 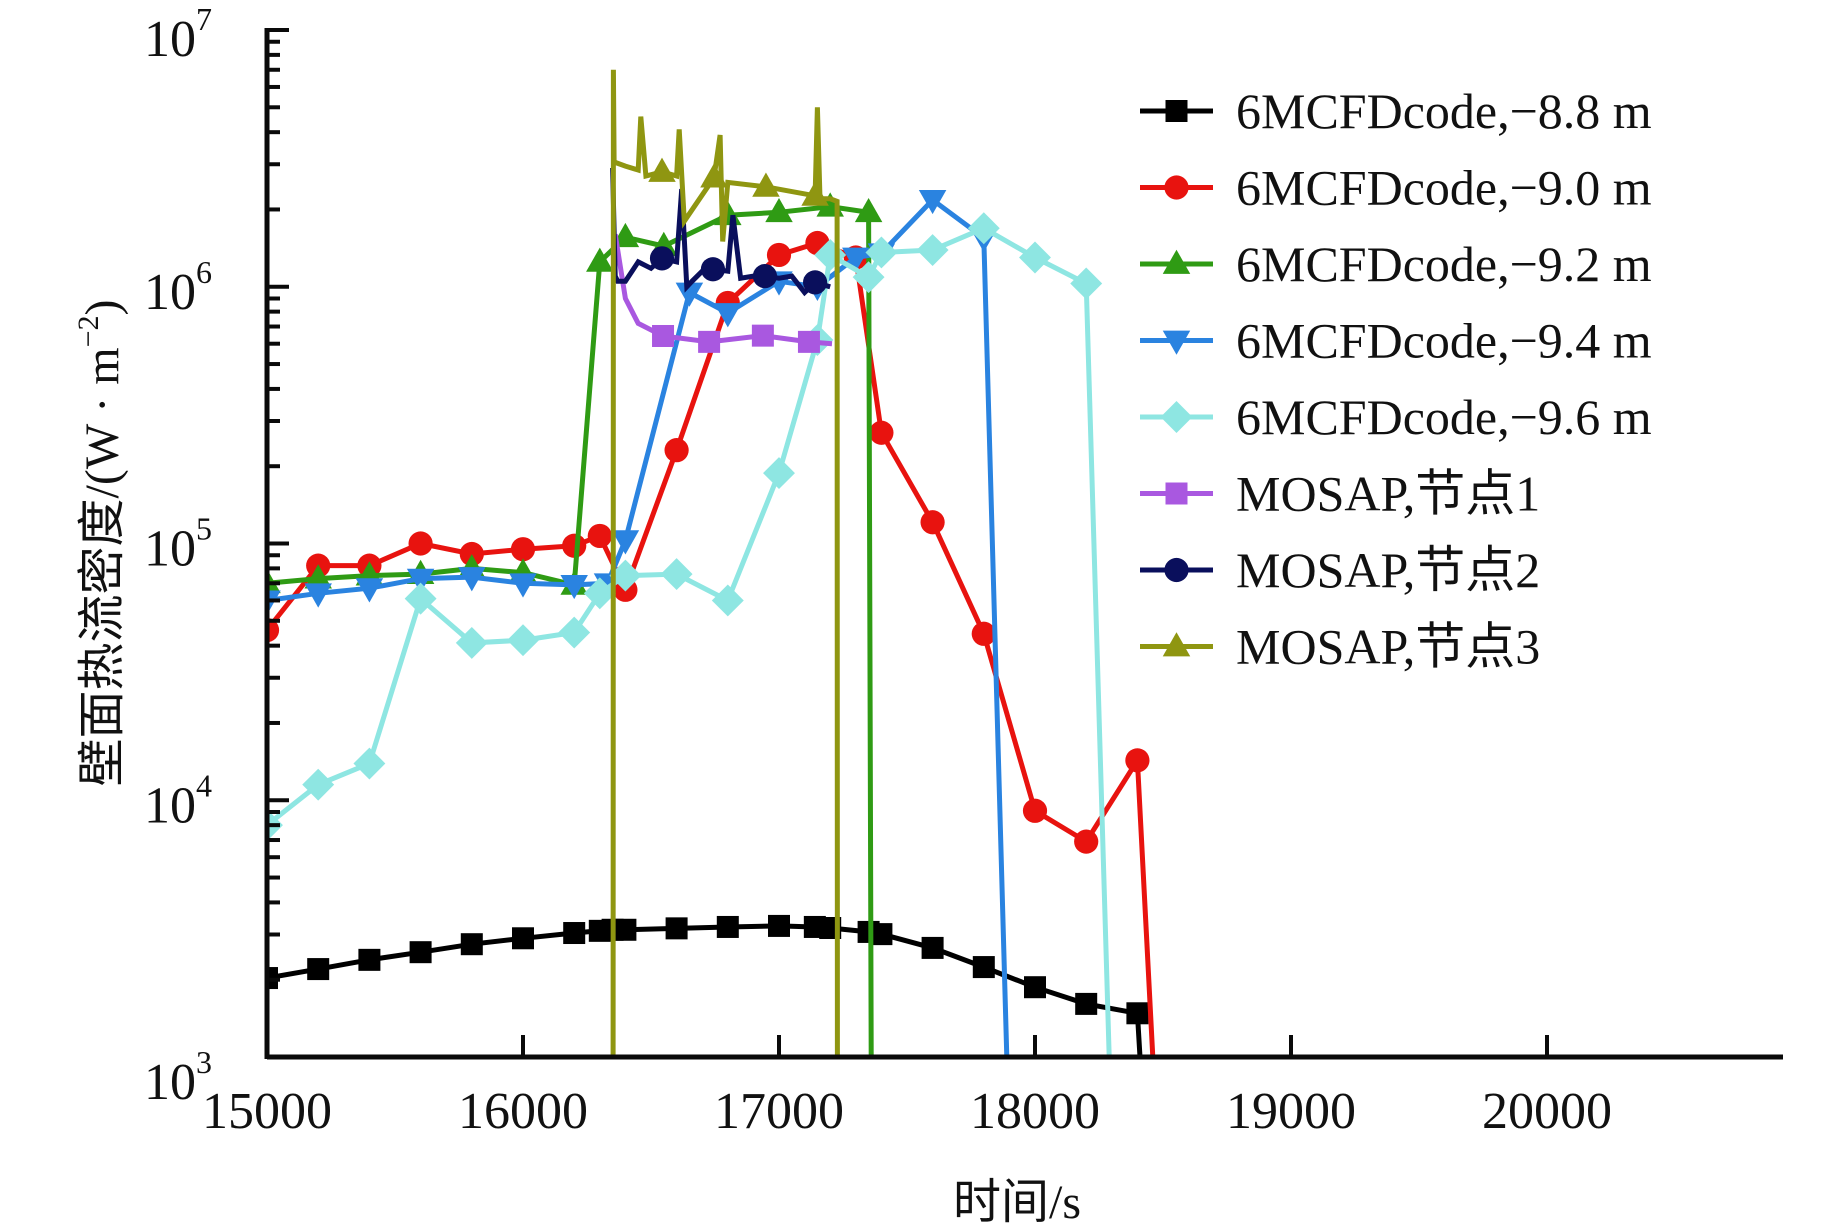 I want to click on legend-item-8: MOSAP,节点3, so click(x=1340, y=647).